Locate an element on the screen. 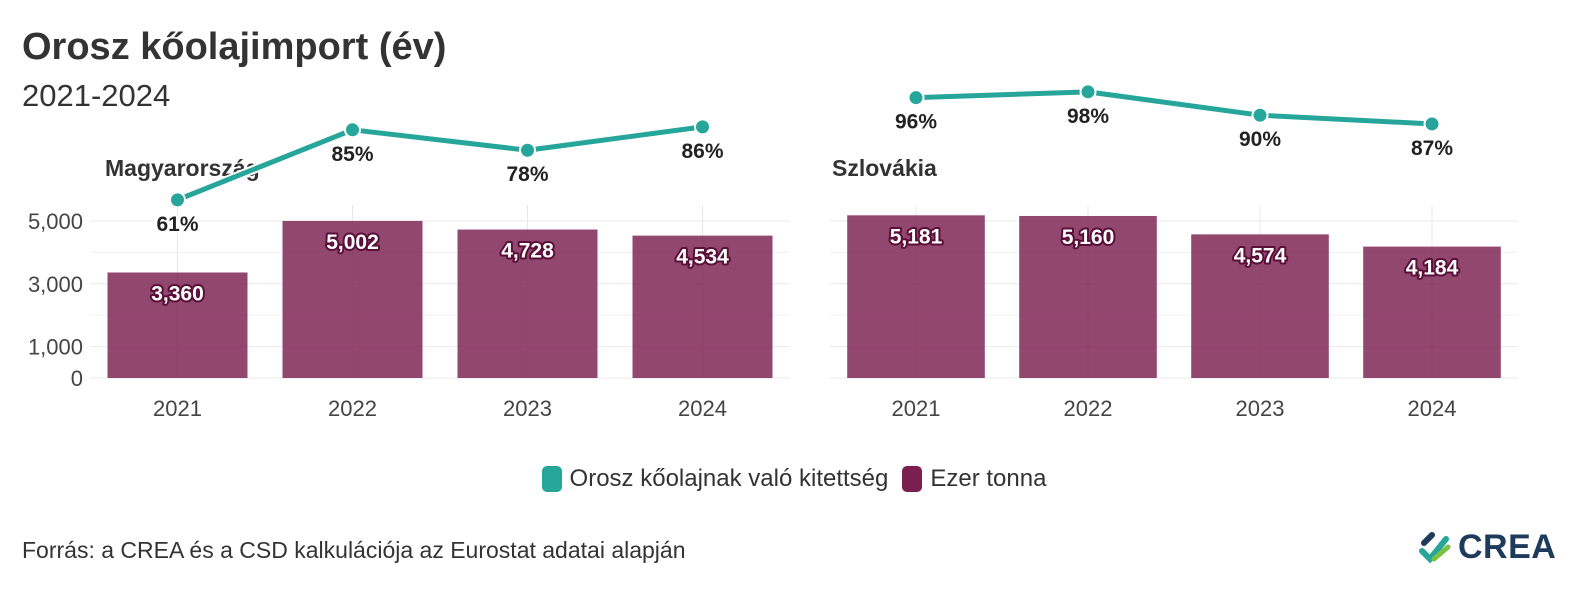 The width and height of the screenshot is (1588, 602). panel-title: Szlovákia is located at coordinates (884, 168).